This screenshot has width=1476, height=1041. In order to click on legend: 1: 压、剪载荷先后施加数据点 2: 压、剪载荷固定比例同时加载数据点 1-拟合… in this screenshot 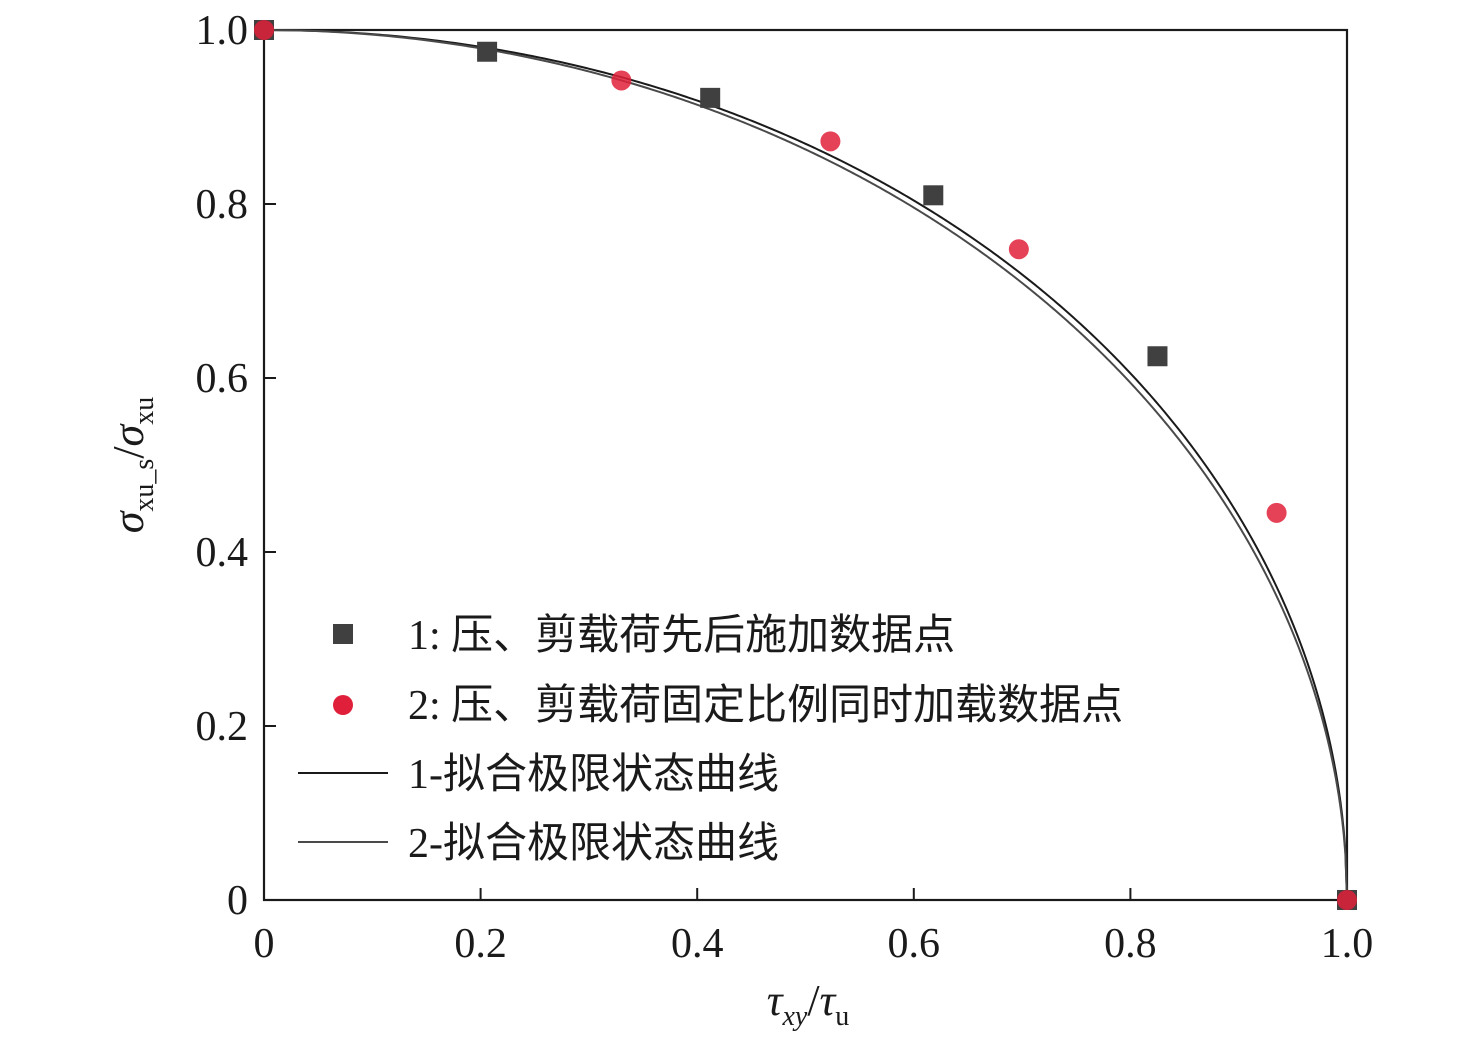, I will do `click(710, 740)`.